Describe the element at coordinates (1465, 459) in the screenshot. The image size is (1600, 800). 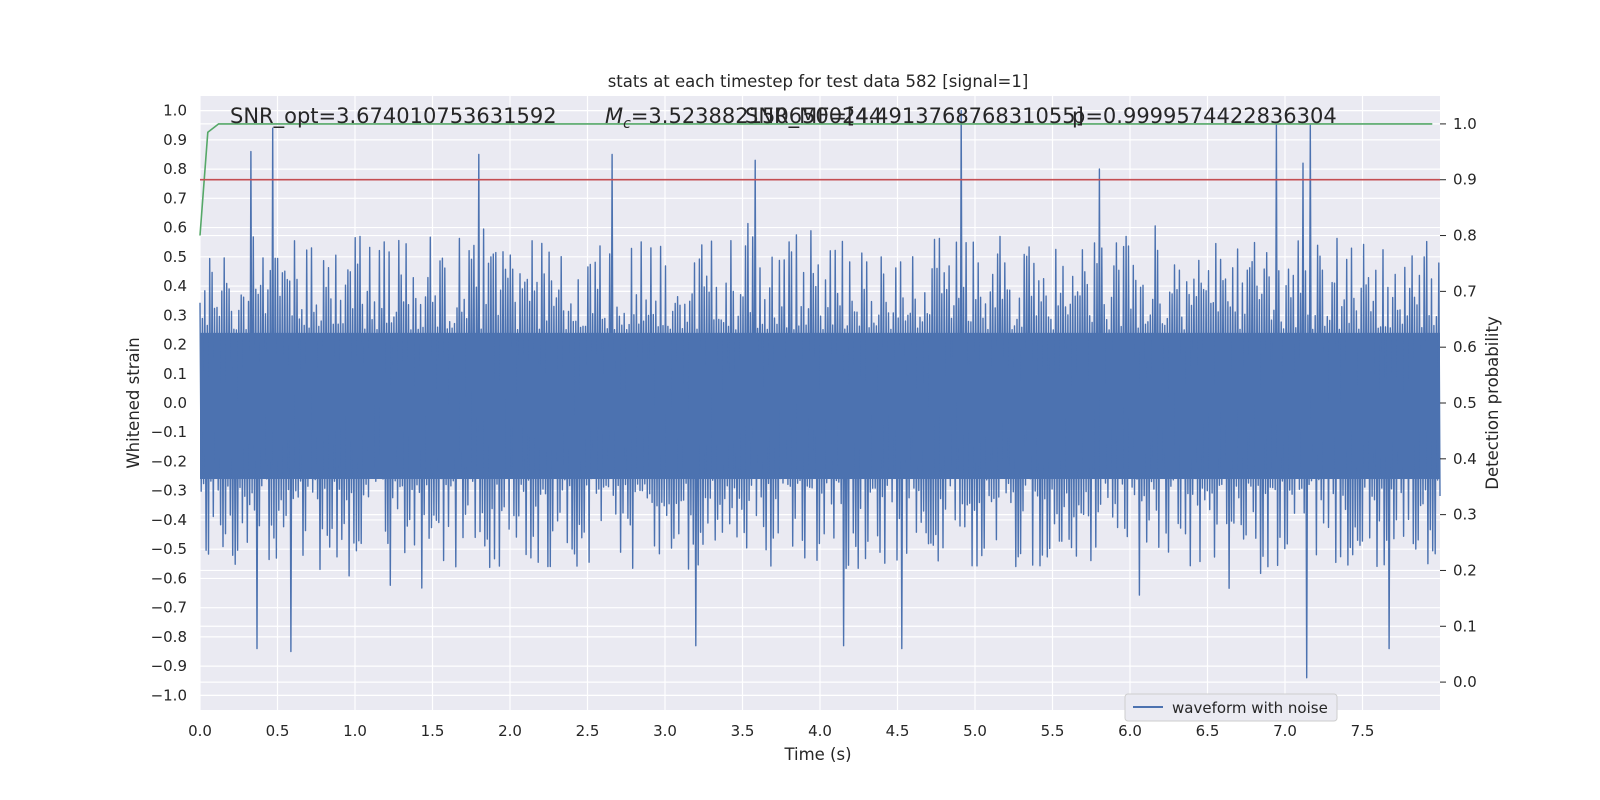
I see `y-right-tick-label: 0.4` at that location.